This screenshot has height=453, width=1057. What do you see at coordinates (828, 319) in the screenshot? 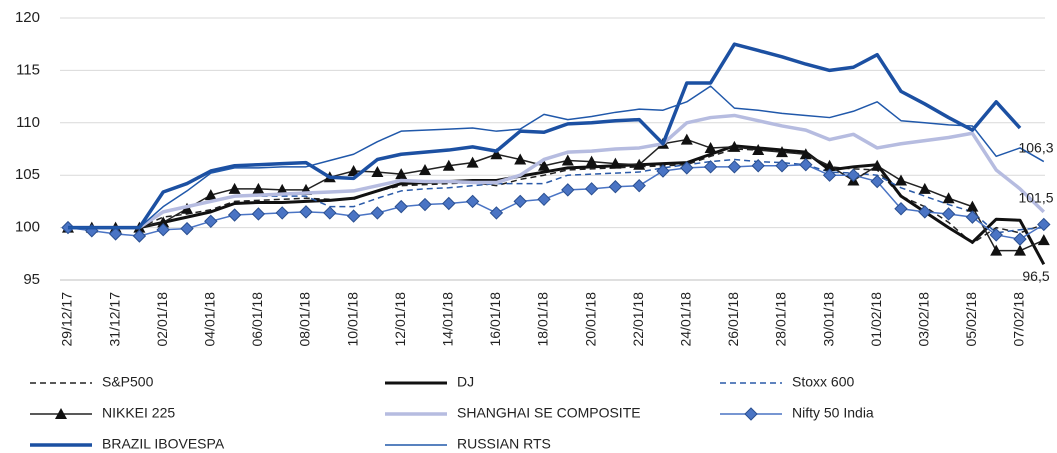
I see `x-tick-label: 30/01/18` at bounding box center [828, 319].